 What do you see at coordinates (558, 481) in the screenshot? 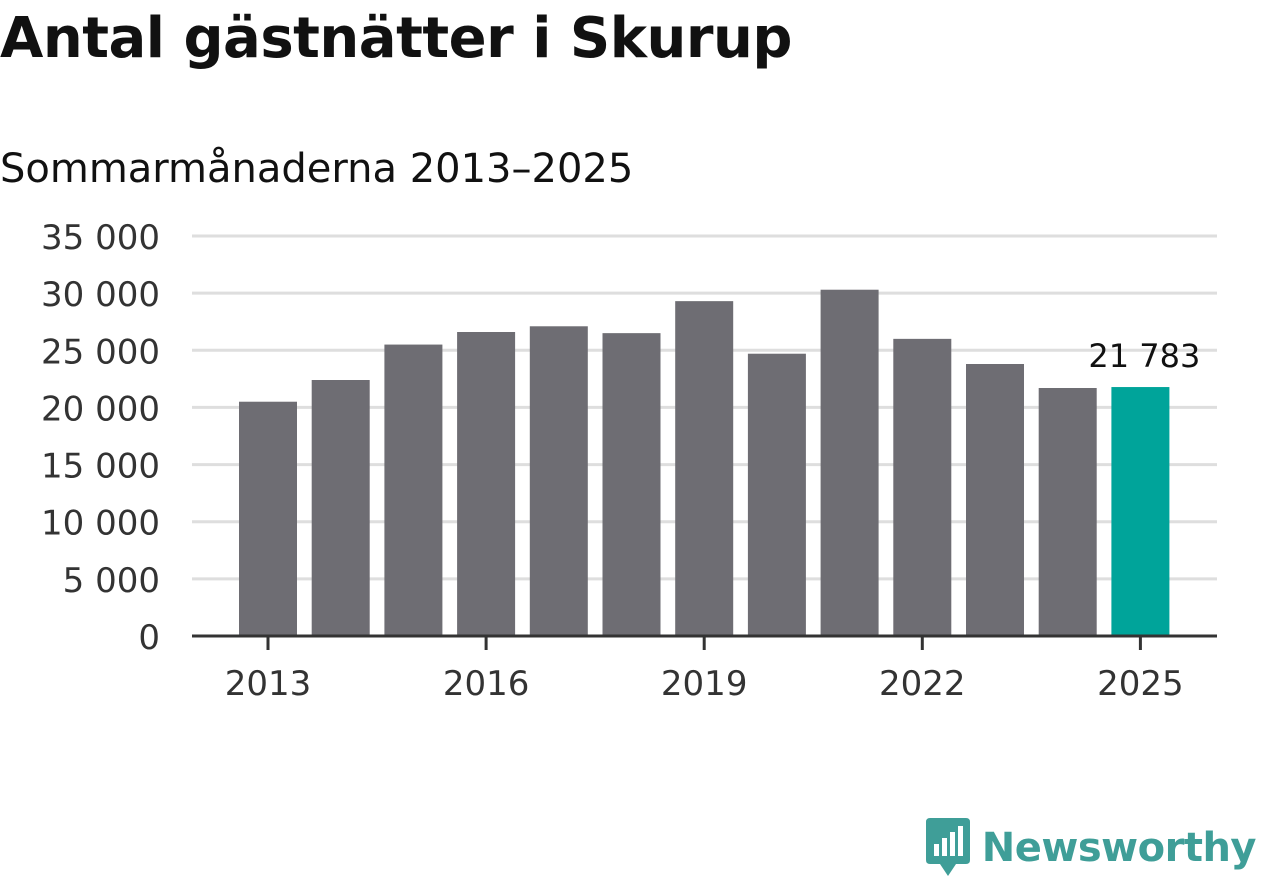
I see `bar-2017` at bounding box center [558, 481].